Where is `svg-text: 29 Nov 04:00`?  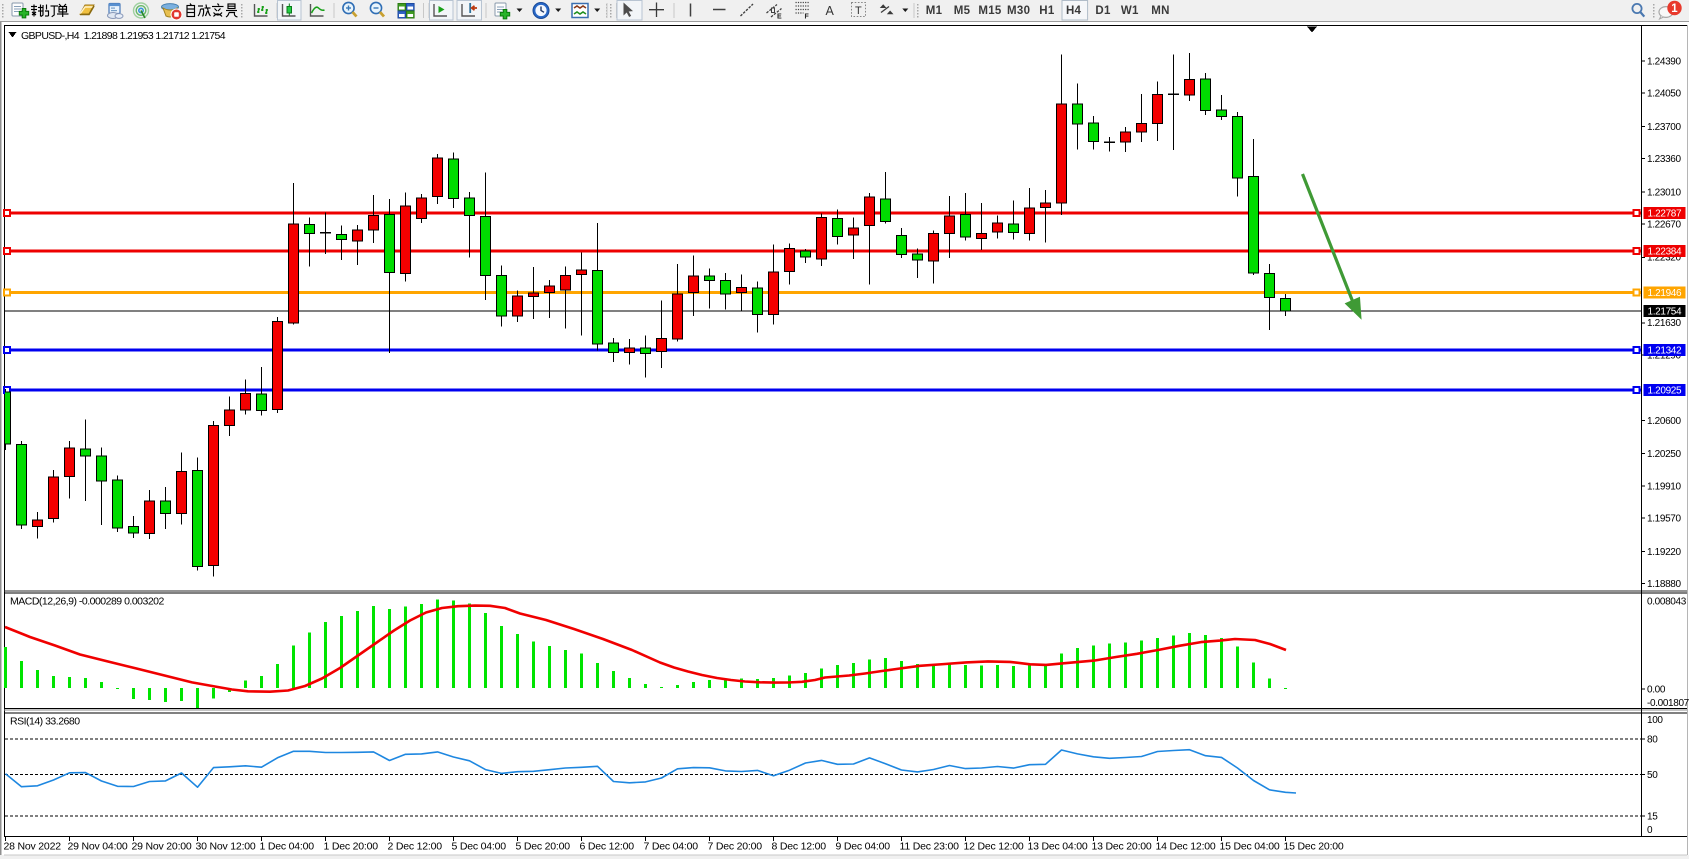
svg-text: 29 Nov 04:00 is located at coordinates (98, 847).